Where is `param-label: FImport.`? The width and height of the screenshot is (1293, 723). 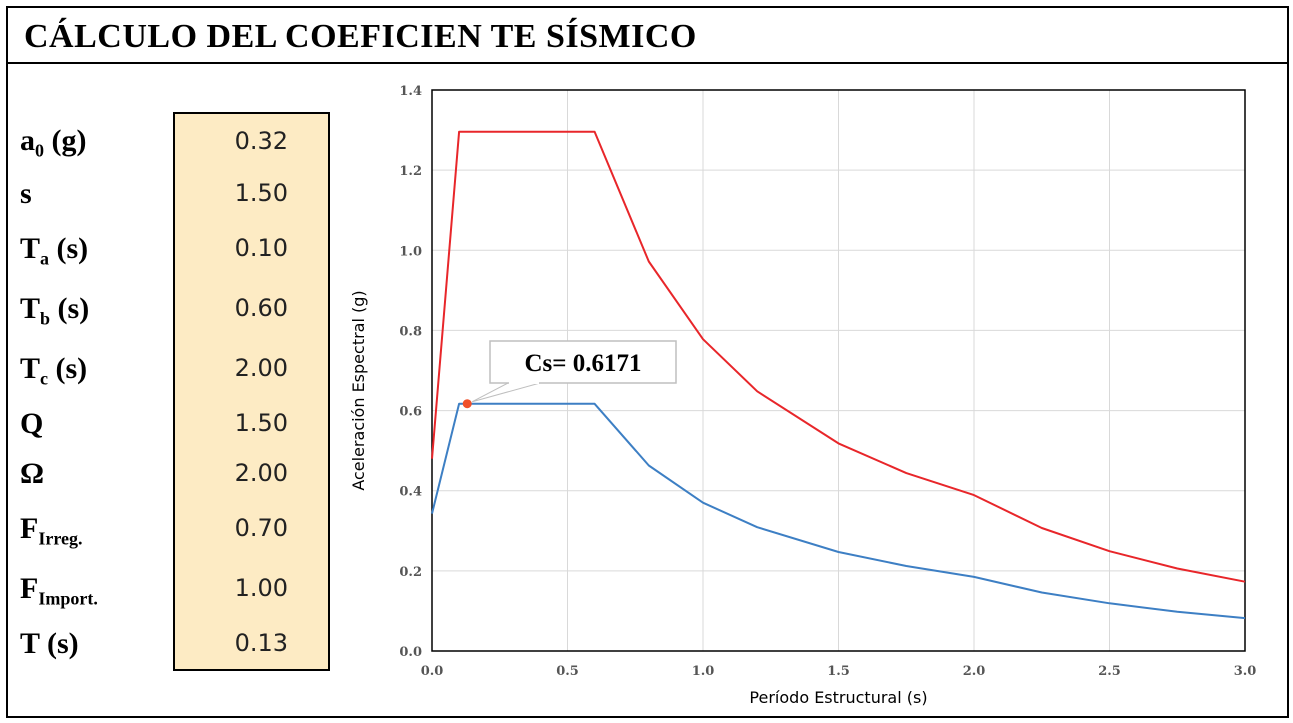
param-label: FImport. is located at coordinates (59, 590).